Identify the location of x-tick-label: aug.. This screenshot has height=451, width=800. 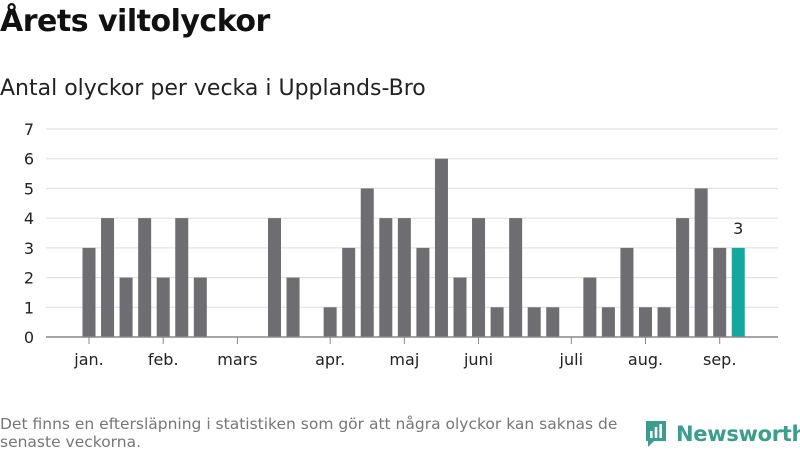
(645, 359).